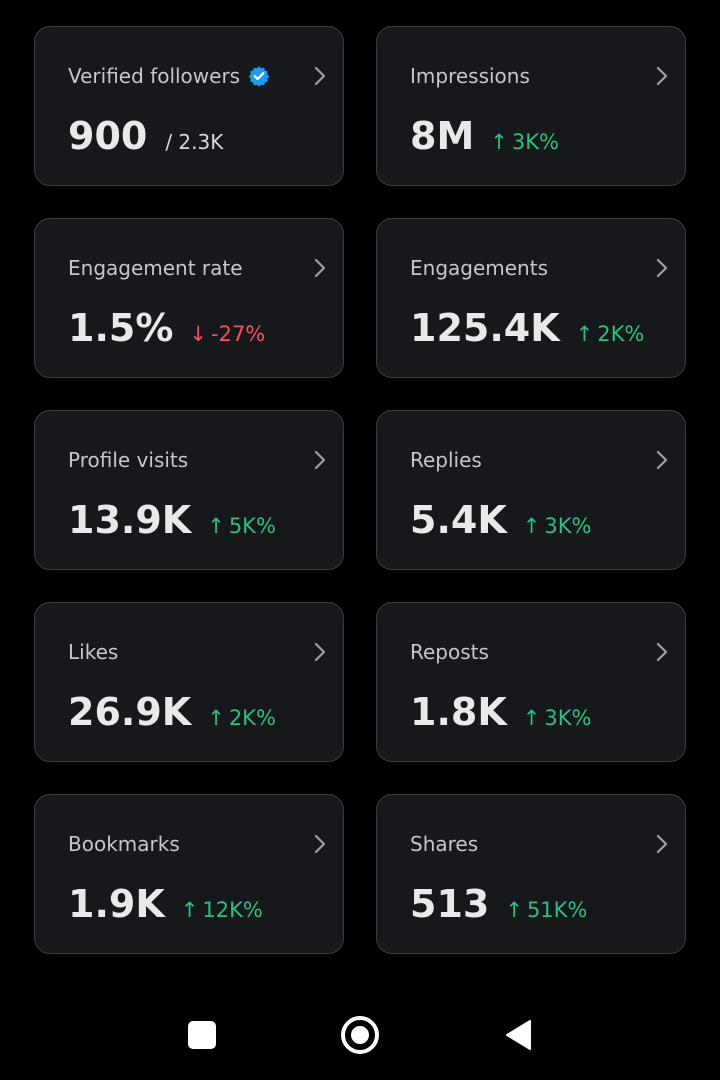  I want to click on value-row: 13.9K ↑ 5K%, so click(172, 520).